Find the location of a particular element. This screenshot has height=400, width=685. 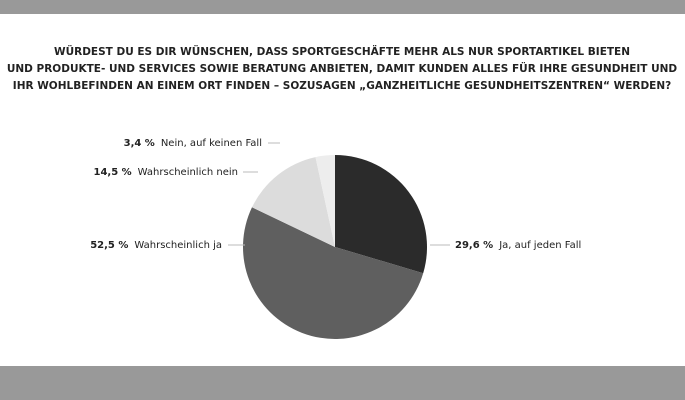

slice-label: 52,5 % Wahrscheinlich ja is located at coordinates (156, 245).